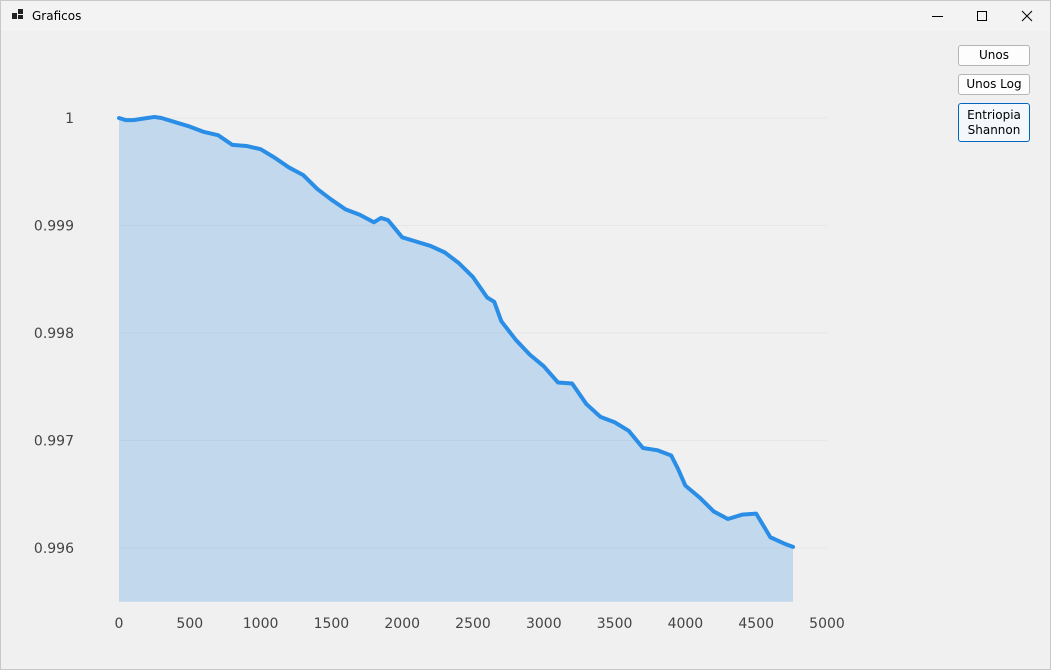 The image size is (1051, 670). I want to click on close-button, so click(1027, 16).